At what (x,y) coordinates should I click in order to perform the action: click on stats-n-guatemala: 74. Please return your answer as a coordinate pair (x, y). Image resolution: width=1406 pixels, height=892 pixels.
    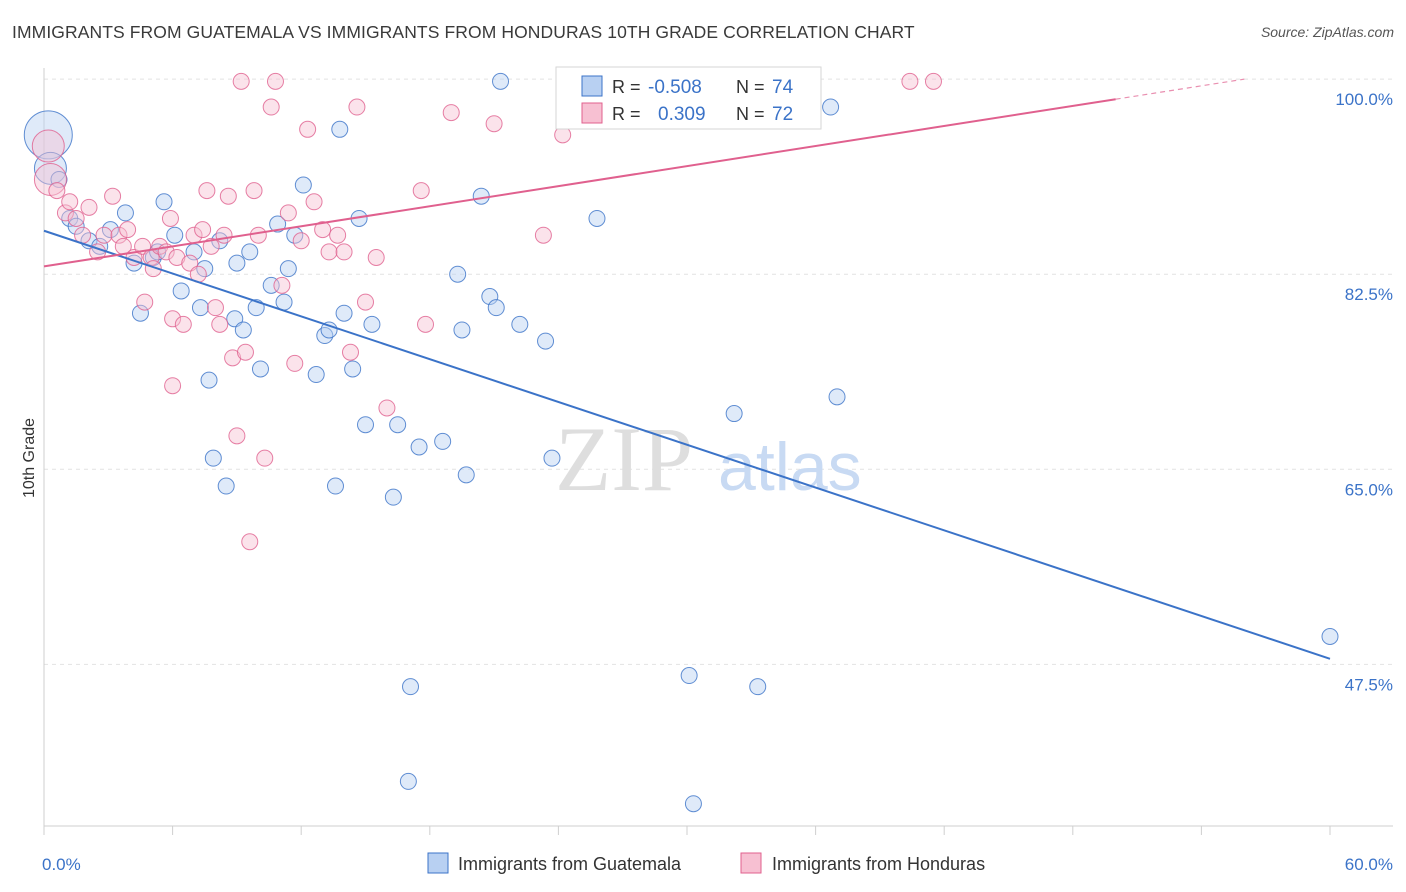
    Looking at the image, I should click on (783, 87).